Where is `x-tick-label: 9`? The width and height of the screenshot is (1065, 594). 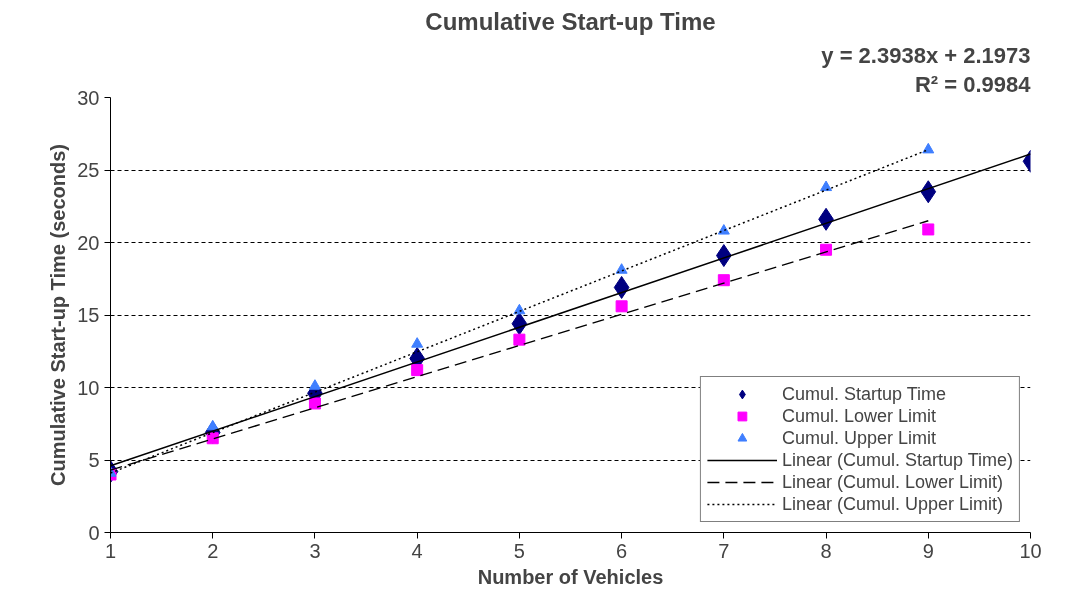
x-tick-label: 9 is located at coordinates (928, 550).